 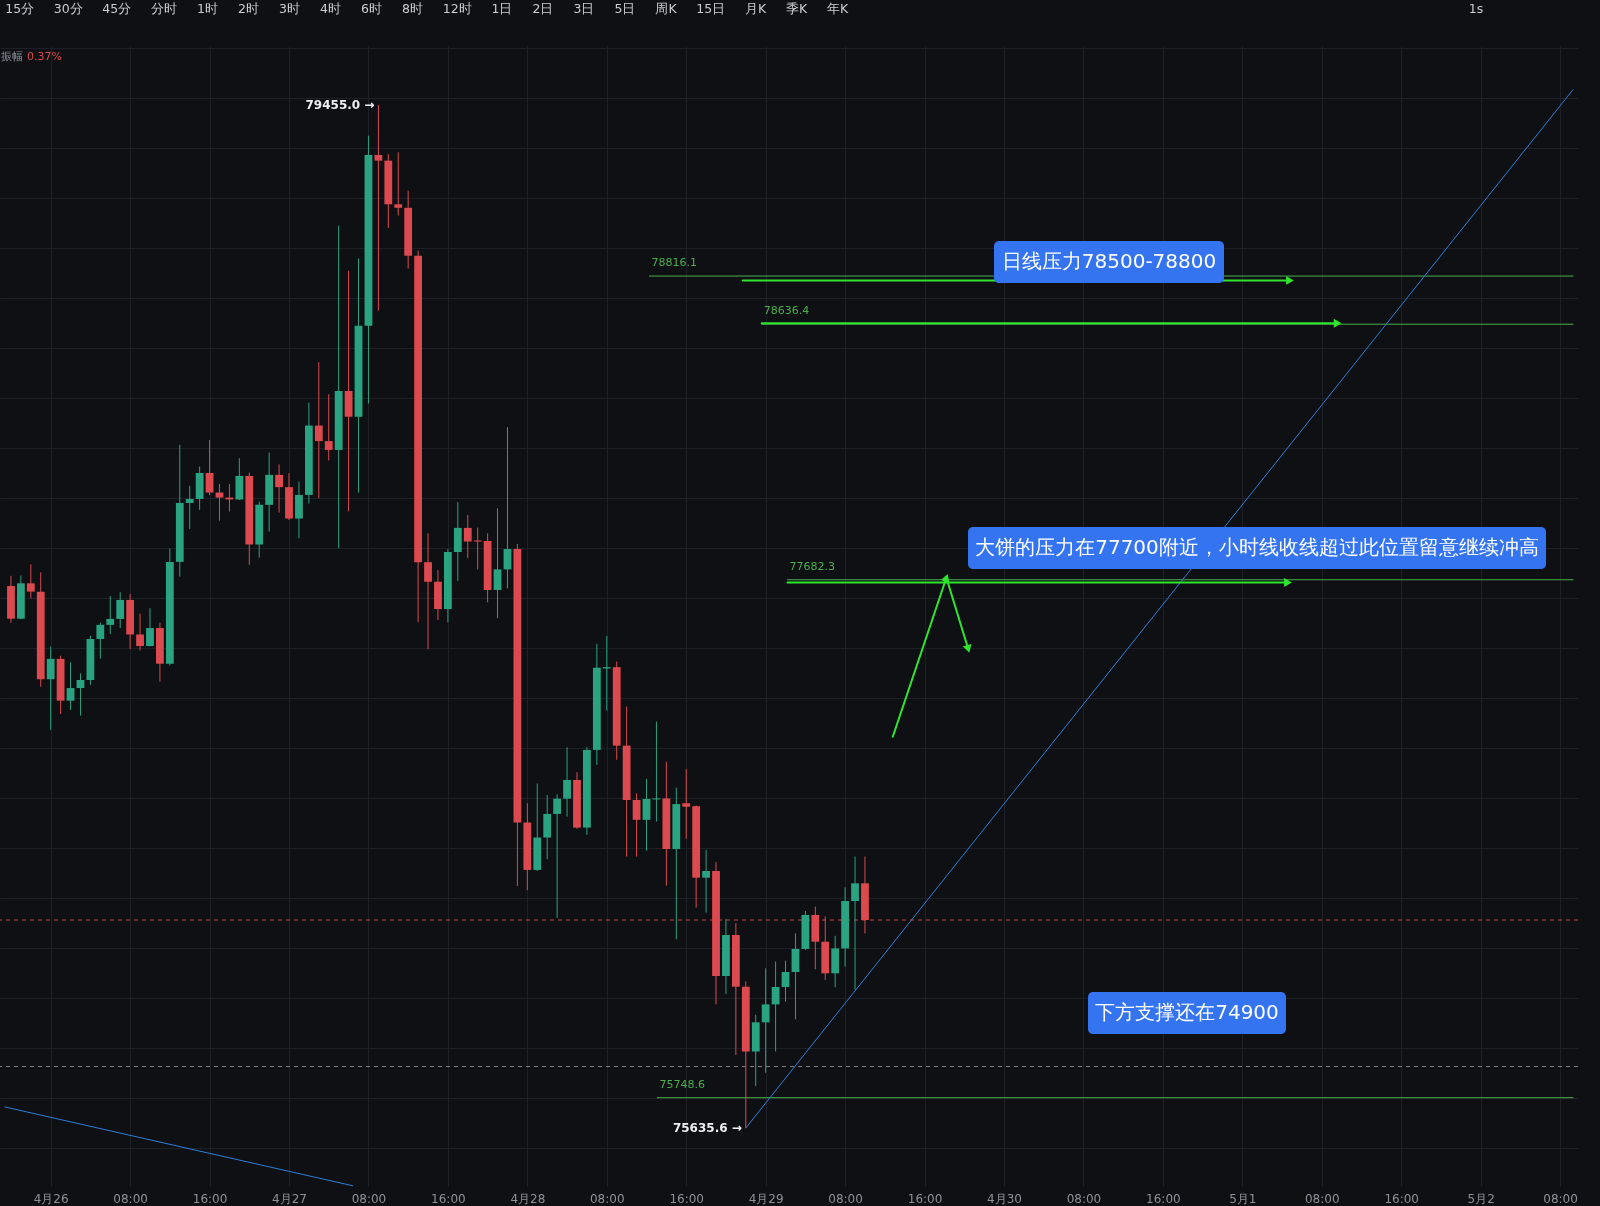 I want to click on x-tick-label: 5月2, so click(x=1481, y=1198).